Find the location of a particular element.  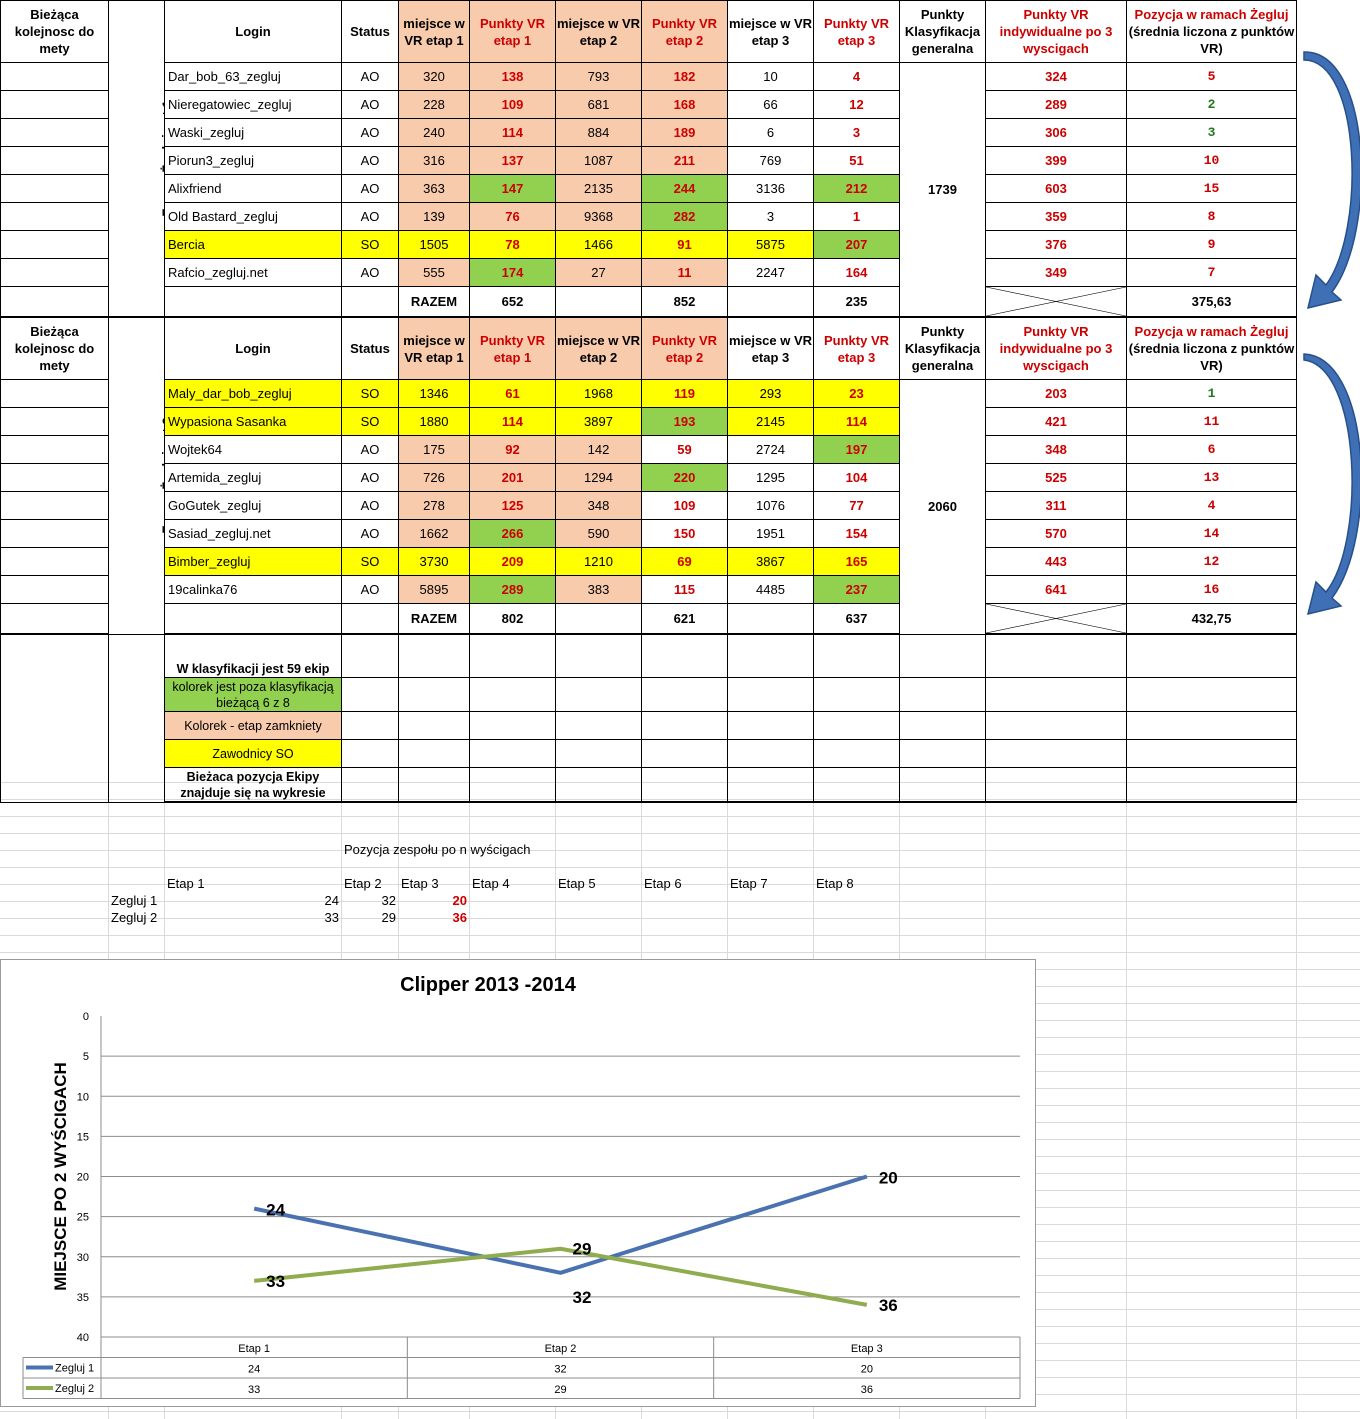

general-classification: 1739 is located at coordinates (942, 190).